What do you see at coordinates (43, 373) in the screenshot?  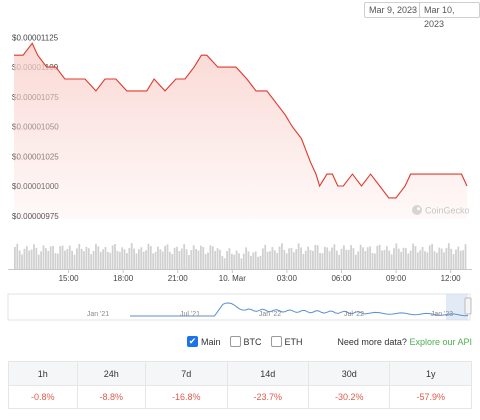 I see `period-header: 1h` at bounding box center [43, 373].